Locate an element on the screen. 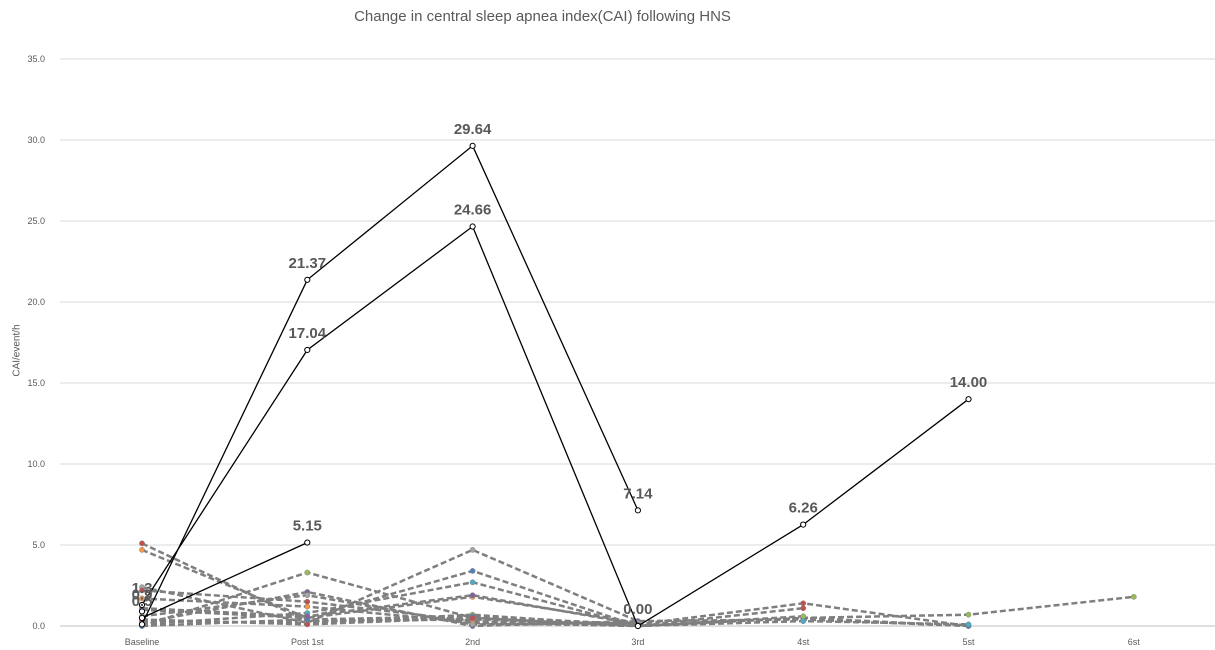 The height and width of the screenshot is (650, 1215). x-tick-label: 4st is located at coordinates (803, 642).